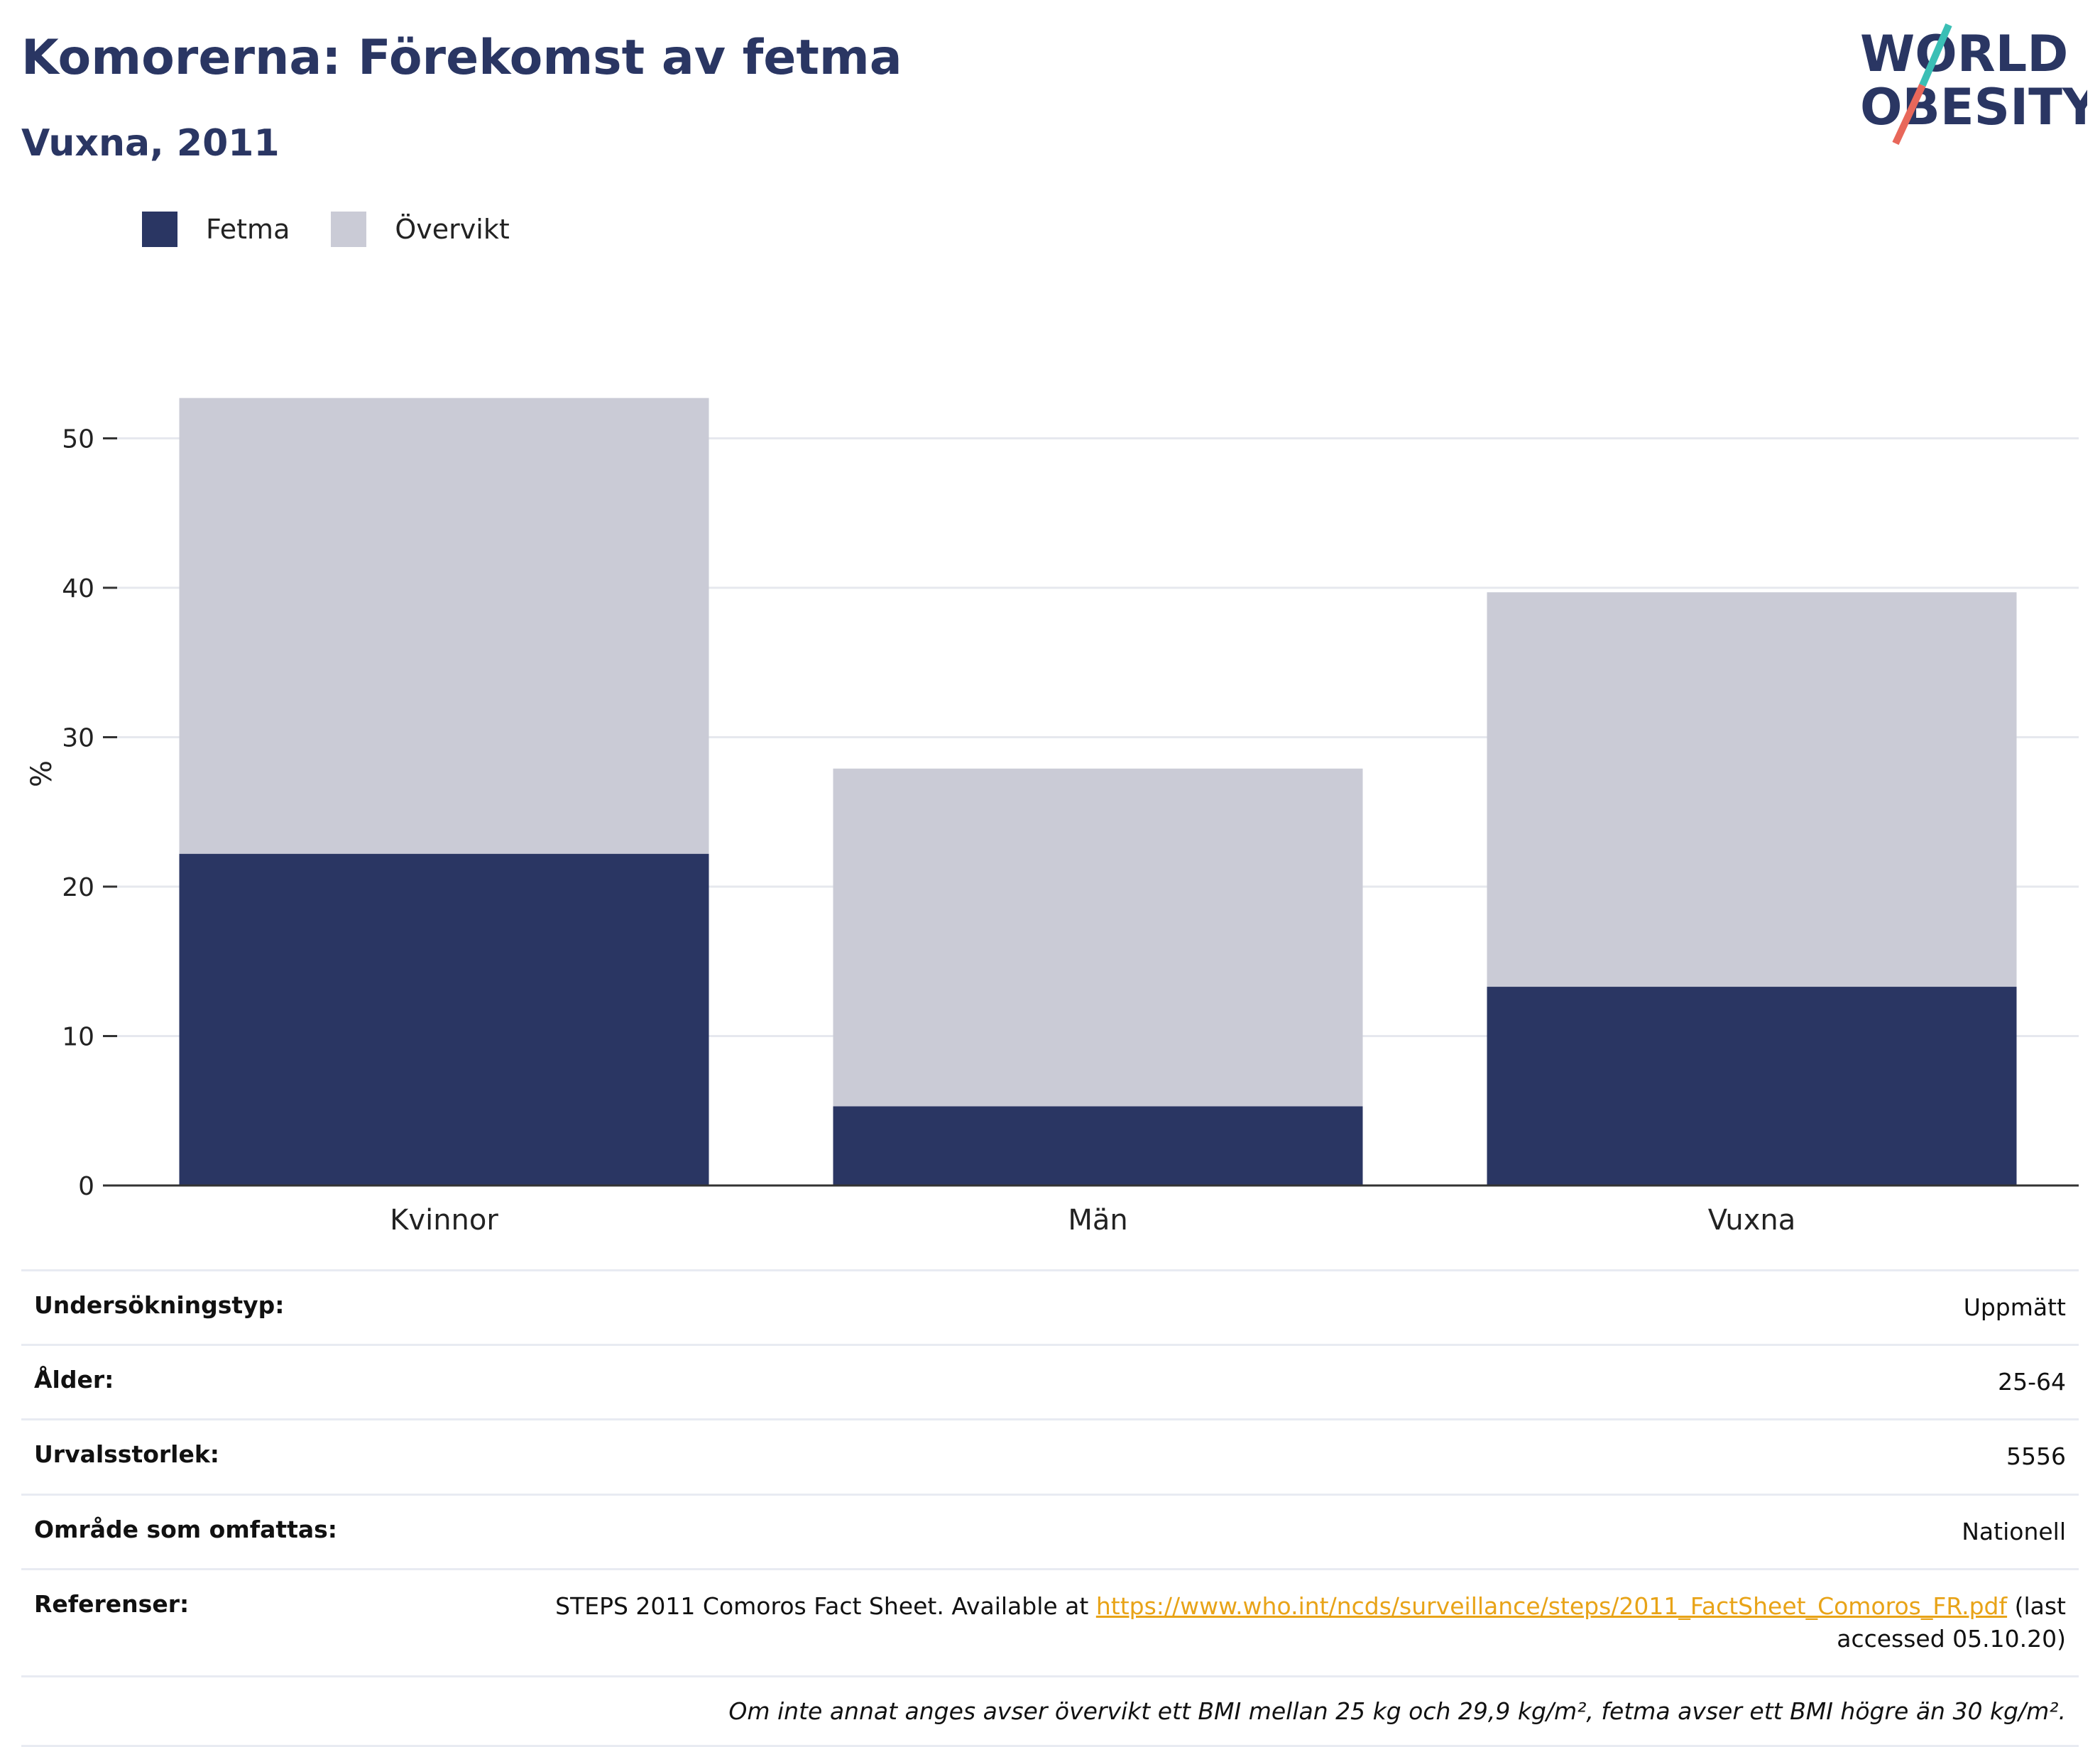 Image resolution: width=2100 pixels, height=1747 pixels. I want to click on bar-overvikt-vuxna, so click(1752, 789).